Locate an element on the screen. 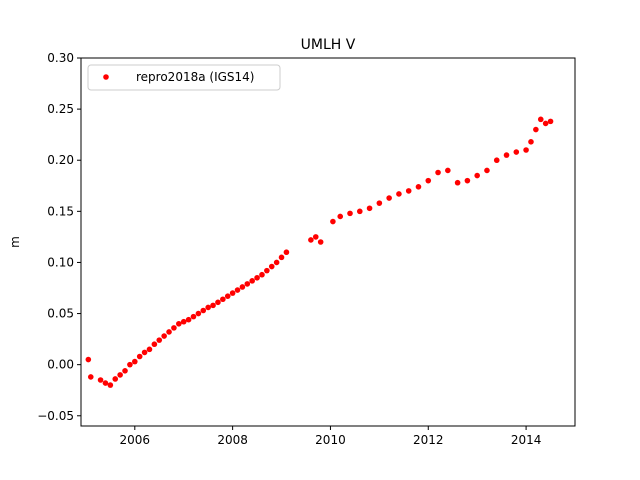  legend-box is located at coordinates (184, 77).